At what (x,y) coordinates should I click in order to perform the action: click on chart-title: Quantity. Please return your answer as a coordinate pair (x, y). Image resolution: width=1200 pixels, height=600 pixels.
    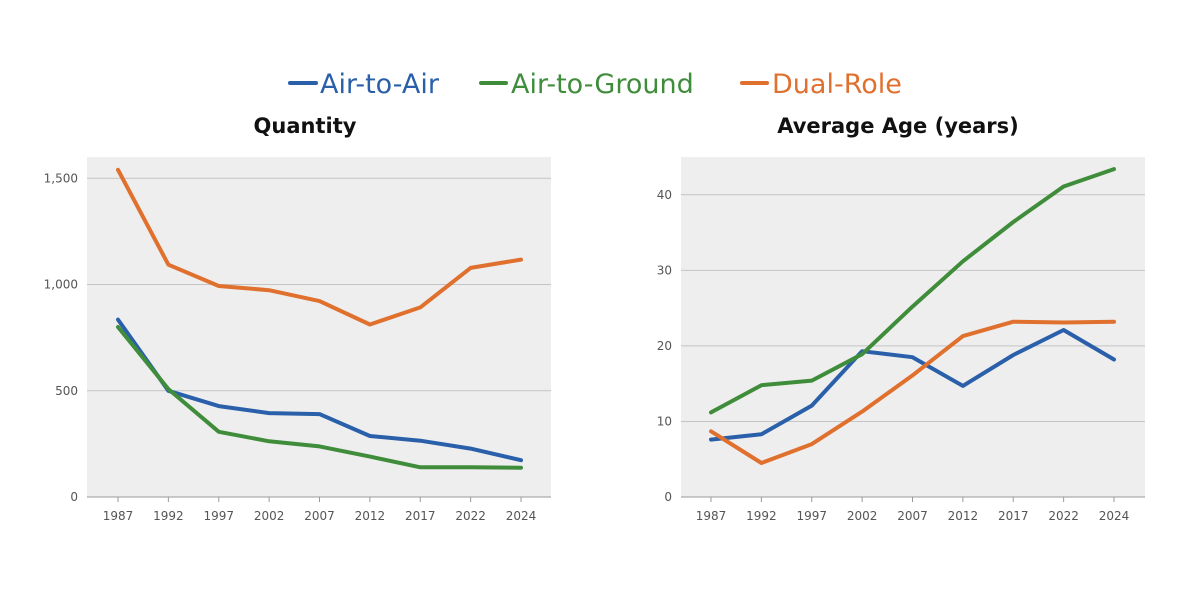
    Looking at the image, I should click on (305, 126).